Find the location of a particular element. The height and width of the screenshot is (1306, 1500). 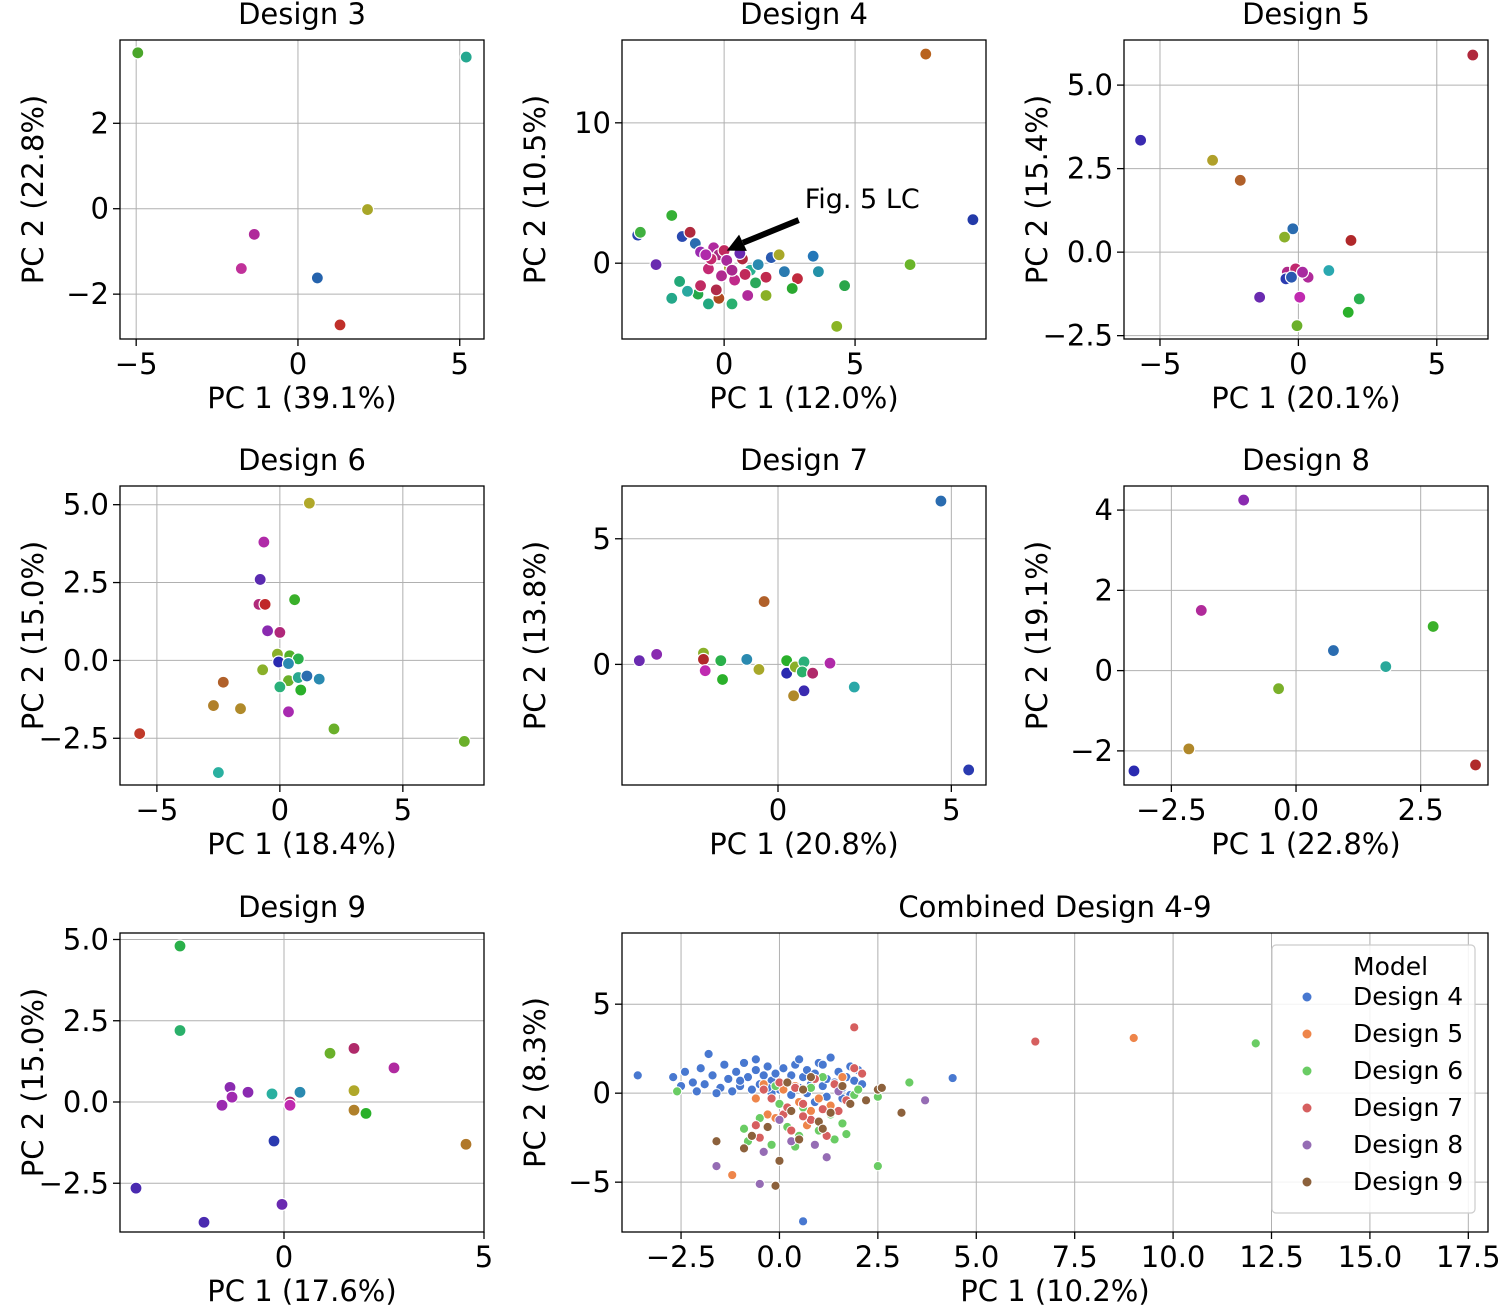

x-tick-label: 12.5 is located at coordinates (1271, 1257).